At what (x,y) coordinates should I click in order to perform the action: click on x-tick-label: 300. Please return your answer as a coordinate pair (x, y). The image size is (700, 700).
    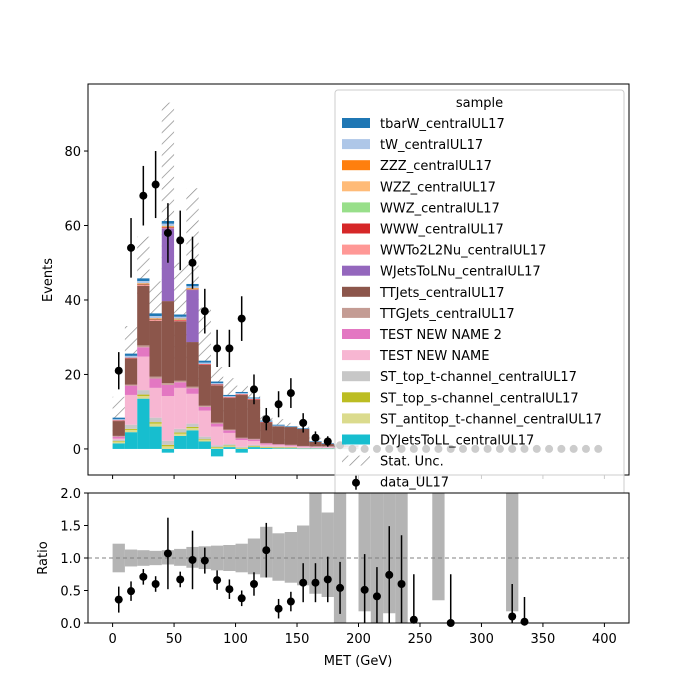
    Looking at the image, I should click on (481, 639).